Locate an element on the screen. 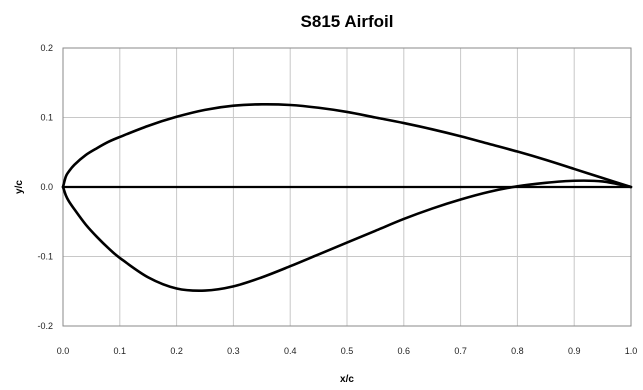  x-tick-label: 0.4 is located at coordinates (290, 351).